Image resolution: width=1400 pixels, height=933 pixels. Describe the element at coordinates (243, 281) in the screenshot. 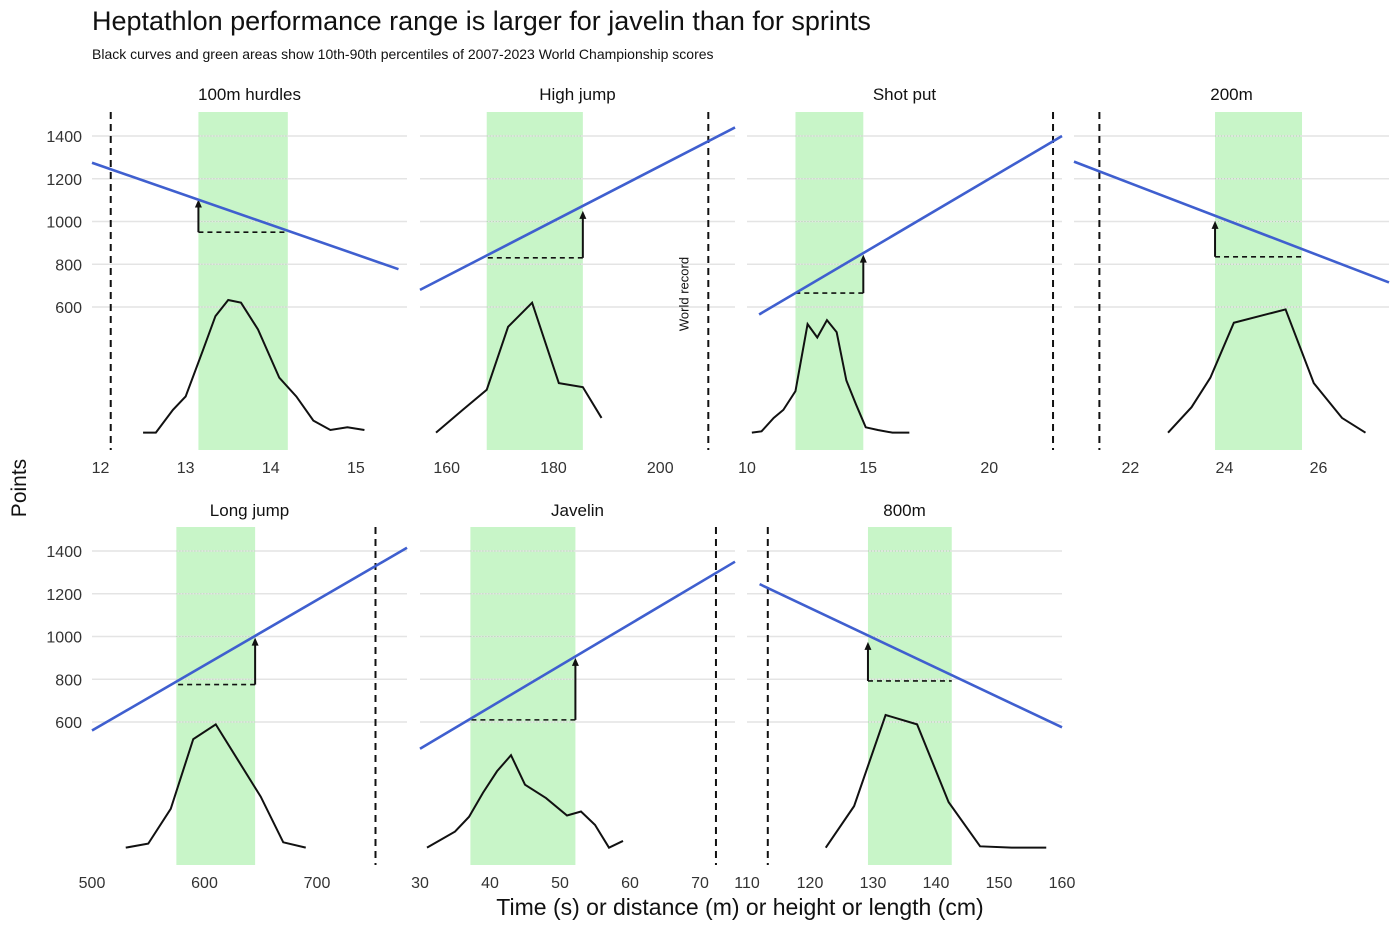

I see `percentile-band-100m-hurdles` at that location.